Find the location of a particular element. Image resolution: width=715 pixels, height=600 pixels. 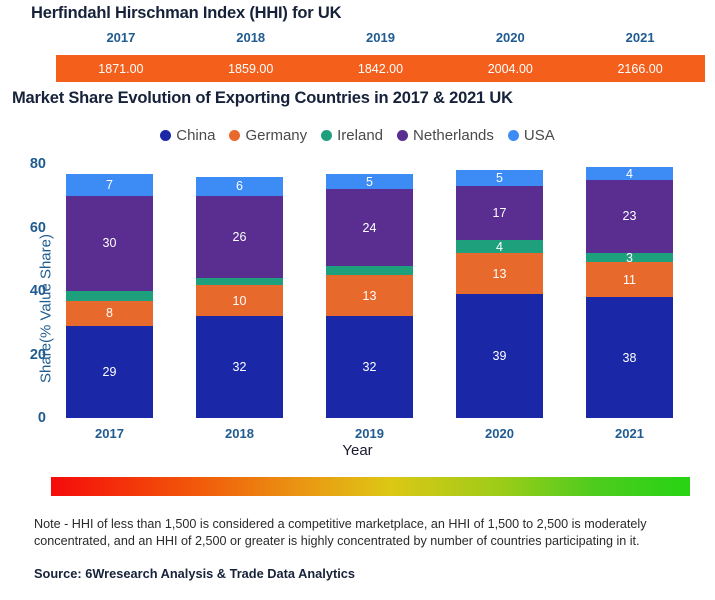

legend-item-netherlands: Netherlands is located at coordinates (445, 135).